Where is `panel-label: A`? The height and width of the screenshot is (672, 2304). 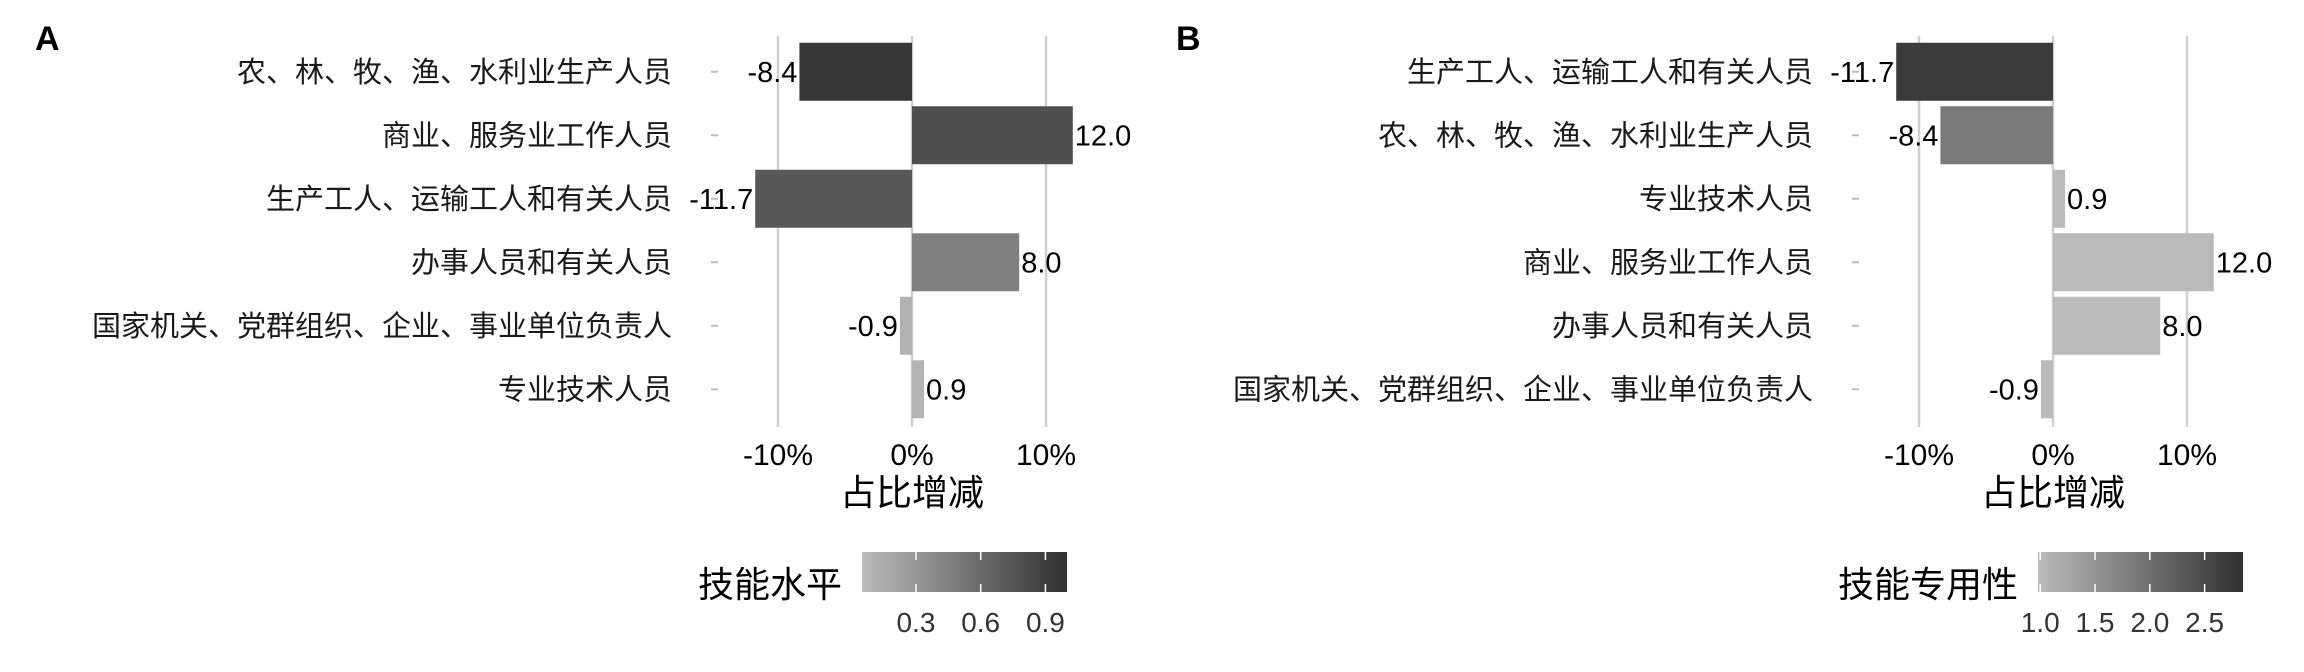
panel-label: A is located at coordinates (47, 39).